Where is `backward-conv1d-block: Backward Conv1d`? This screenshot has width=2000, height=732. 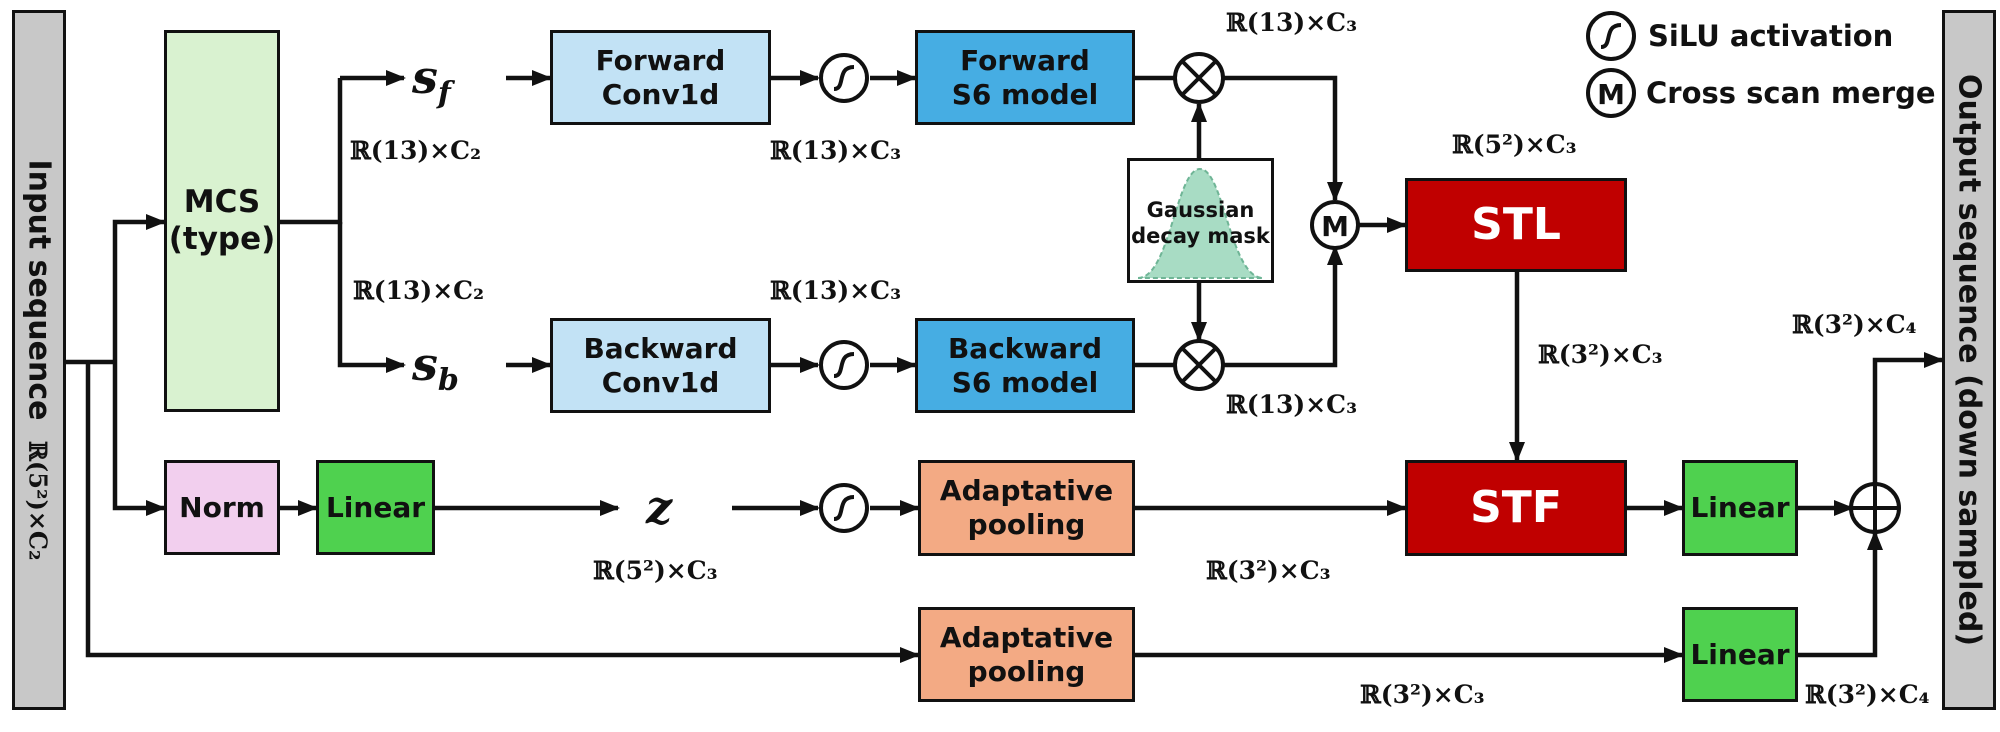 backward-conv1d-block: Backward Conv1d is located at coordinates (660, 365).